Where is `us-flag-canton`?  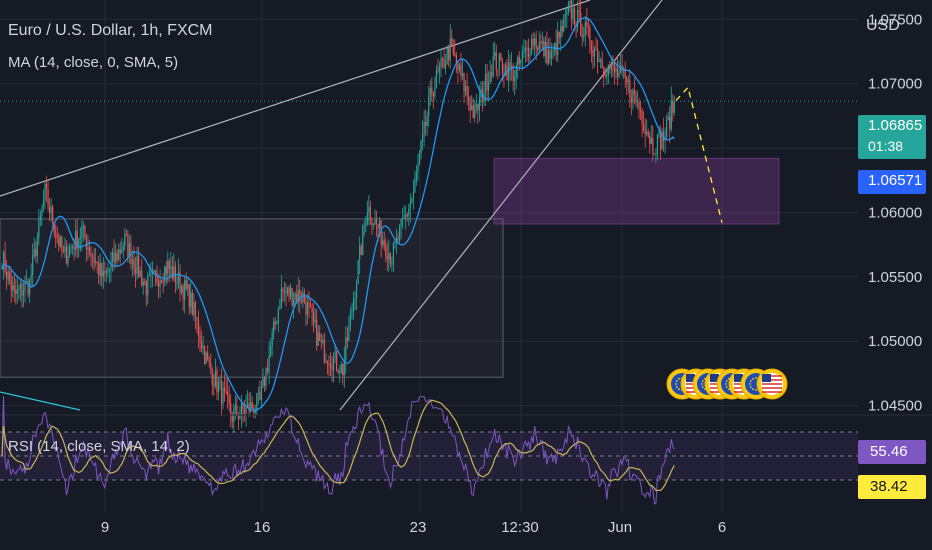 us-flag-canton is located at coordinates (766, 378).